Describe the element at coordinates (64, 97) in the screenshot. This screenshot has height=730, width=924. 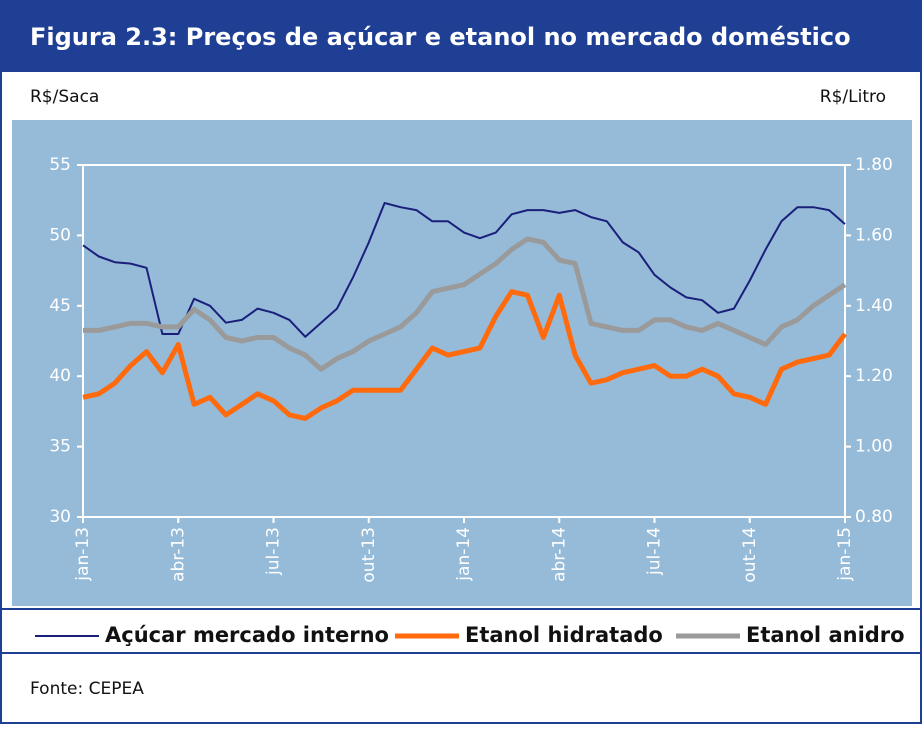
I see `y-axis-label: R$/Saca` at that location.